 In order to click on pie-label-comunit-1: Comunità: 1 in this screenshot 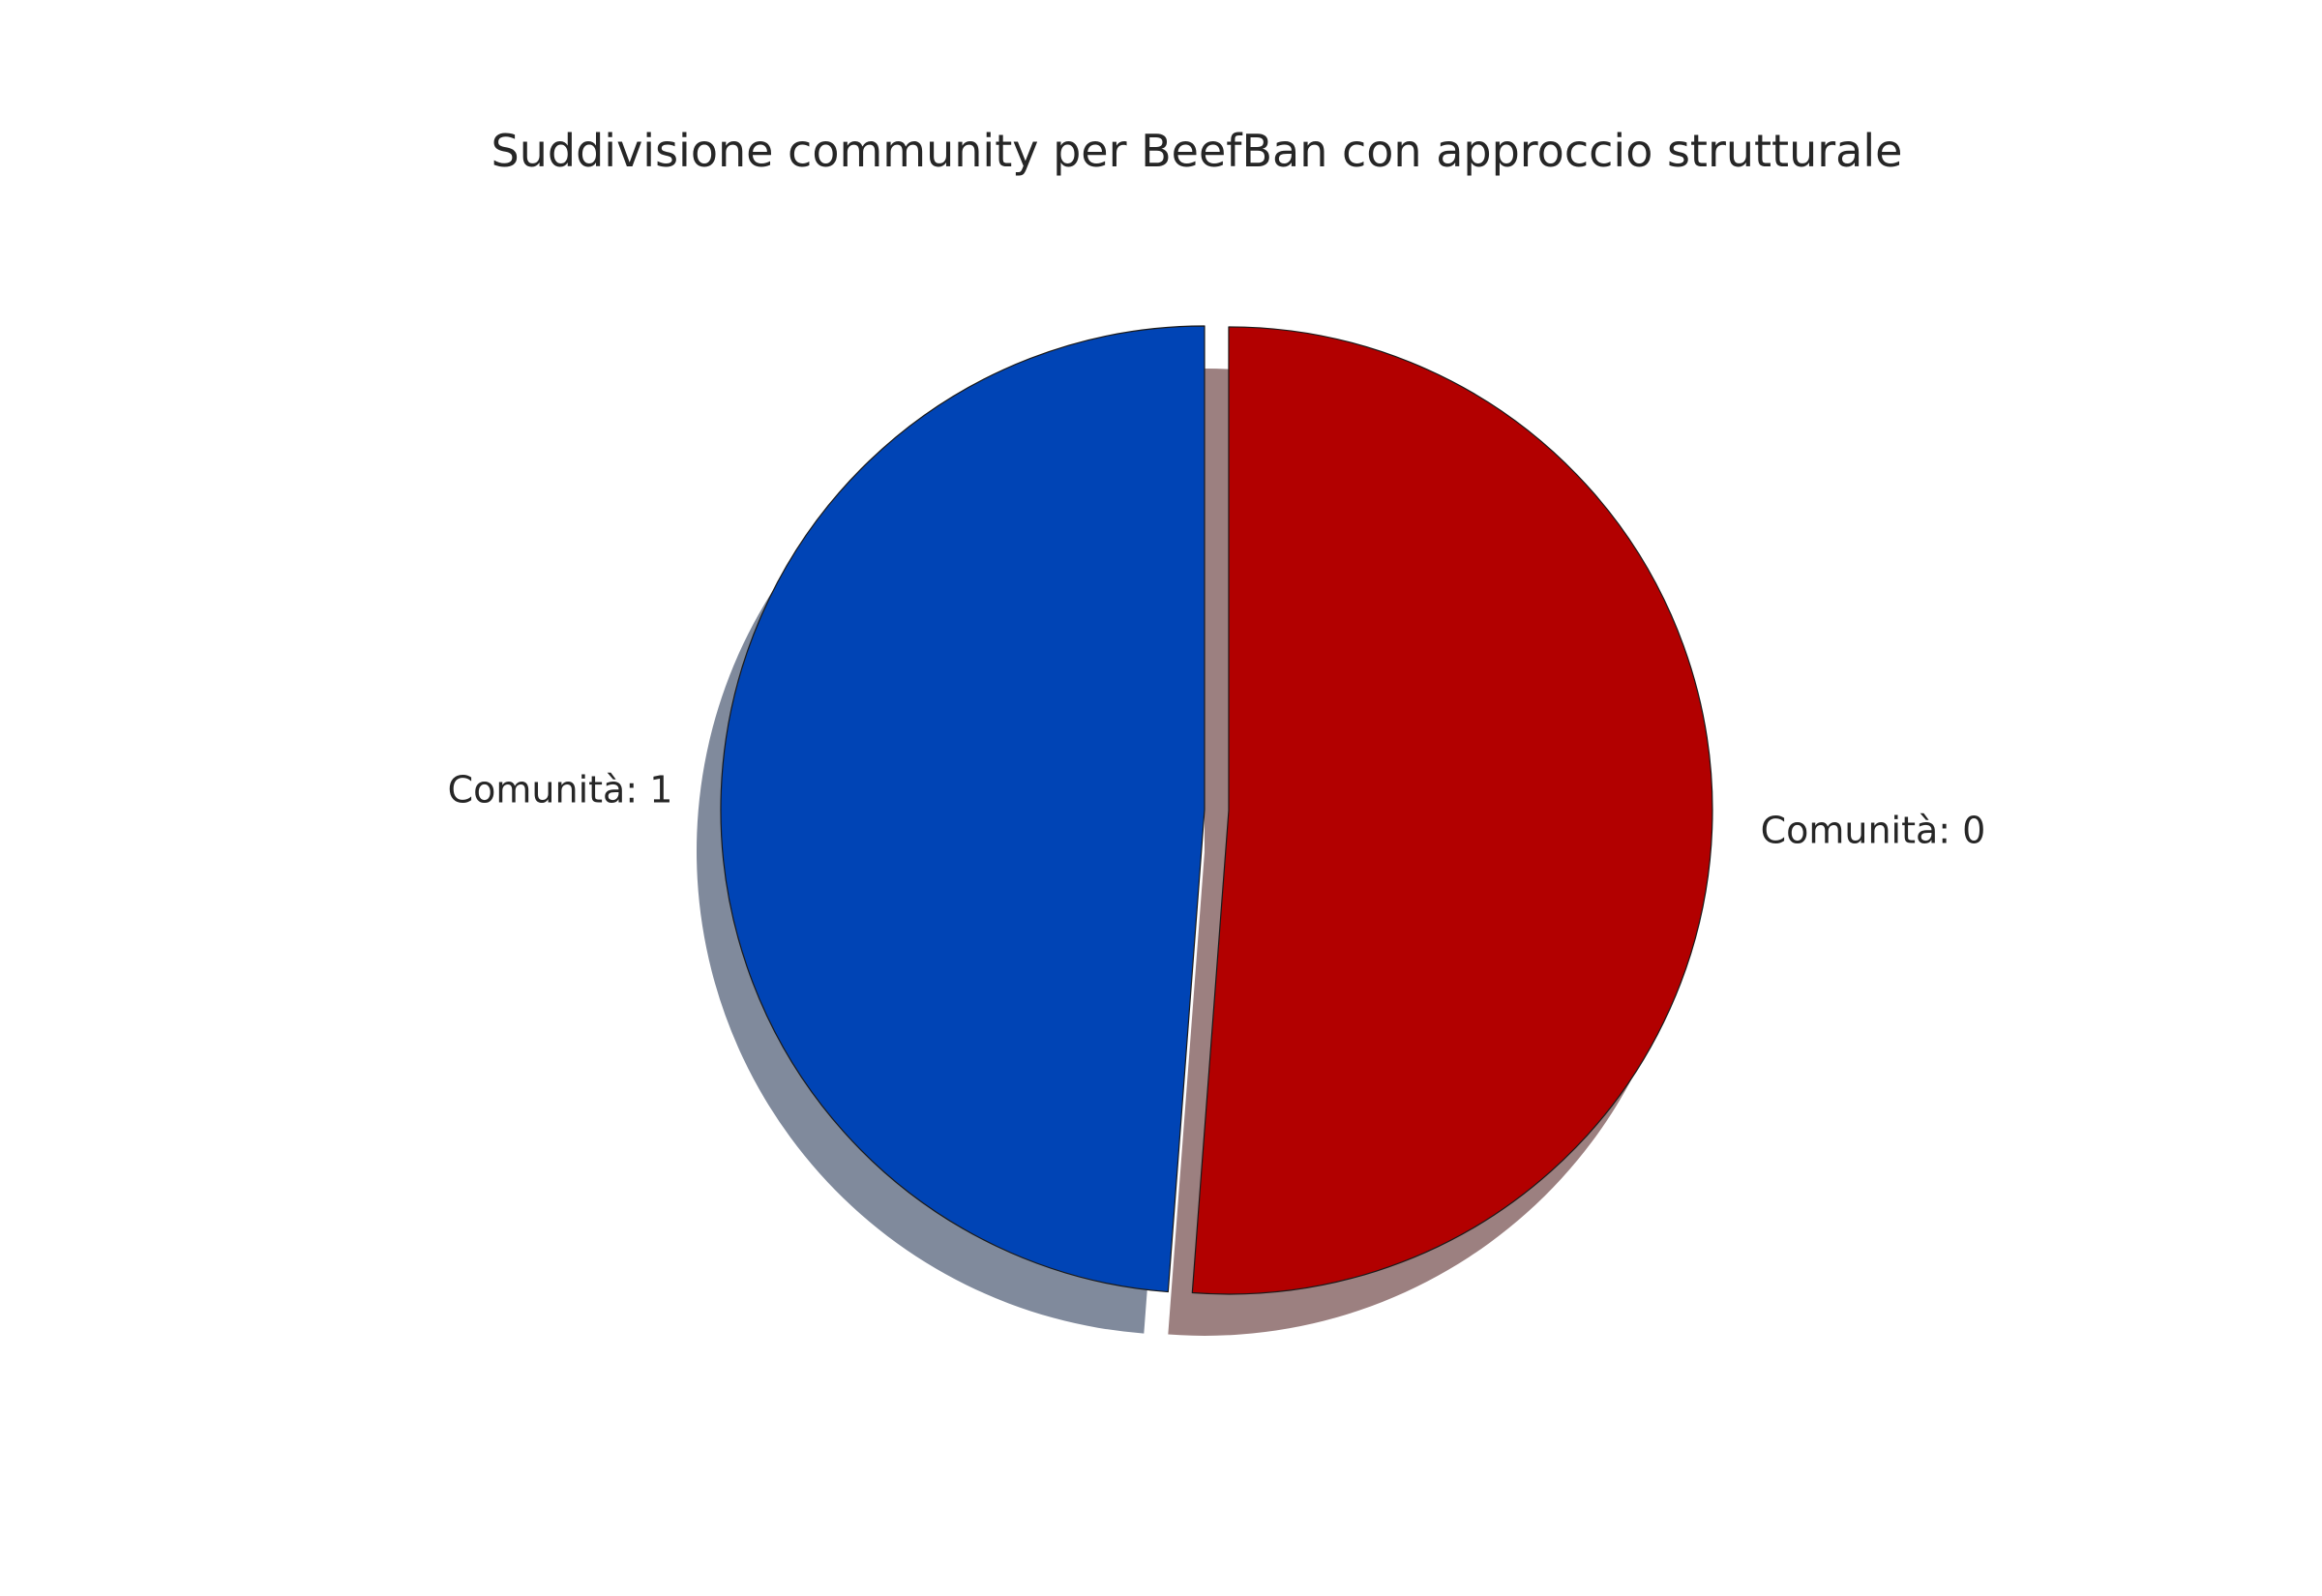, I will do `click(560, 789)`.